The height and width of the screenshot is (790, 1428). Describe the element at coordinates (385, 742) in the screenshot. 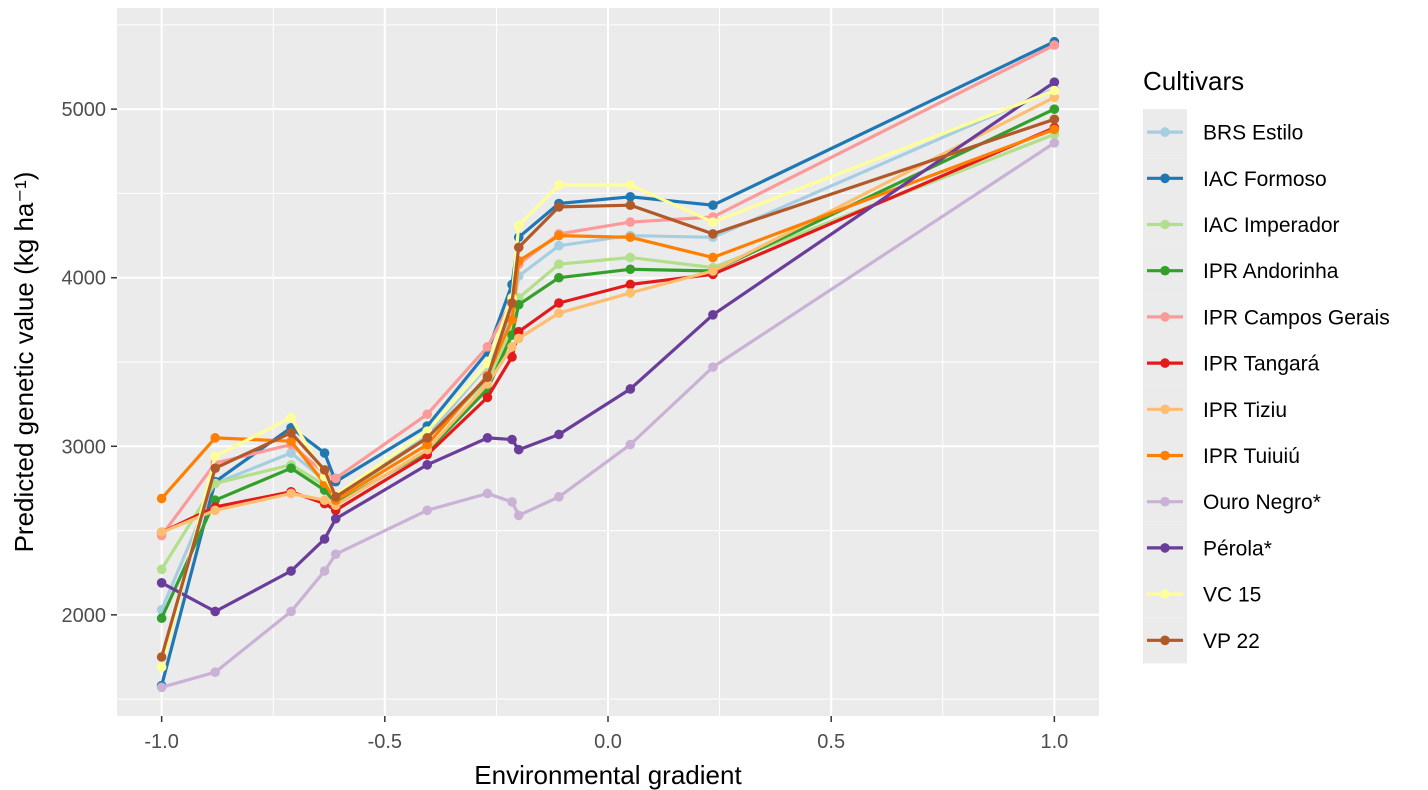

I see `x-tick-label: -0.5` at that location.